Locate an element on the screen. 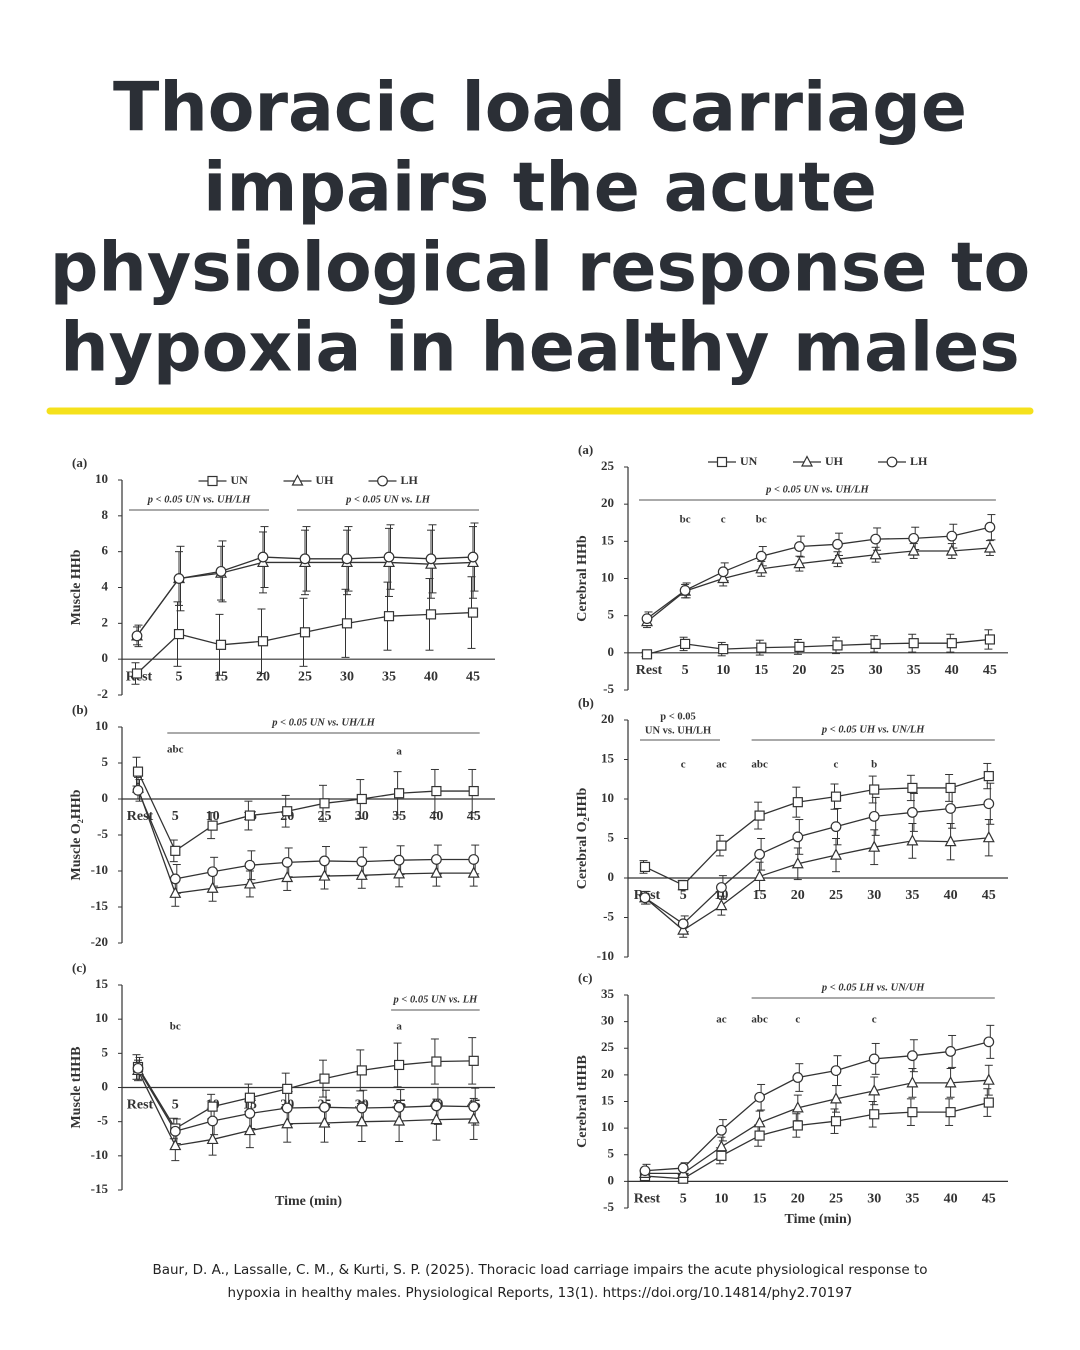 This screenshot has width=1080, height=1350. y-tick-label: -2 is located at coordinates (102, 693).